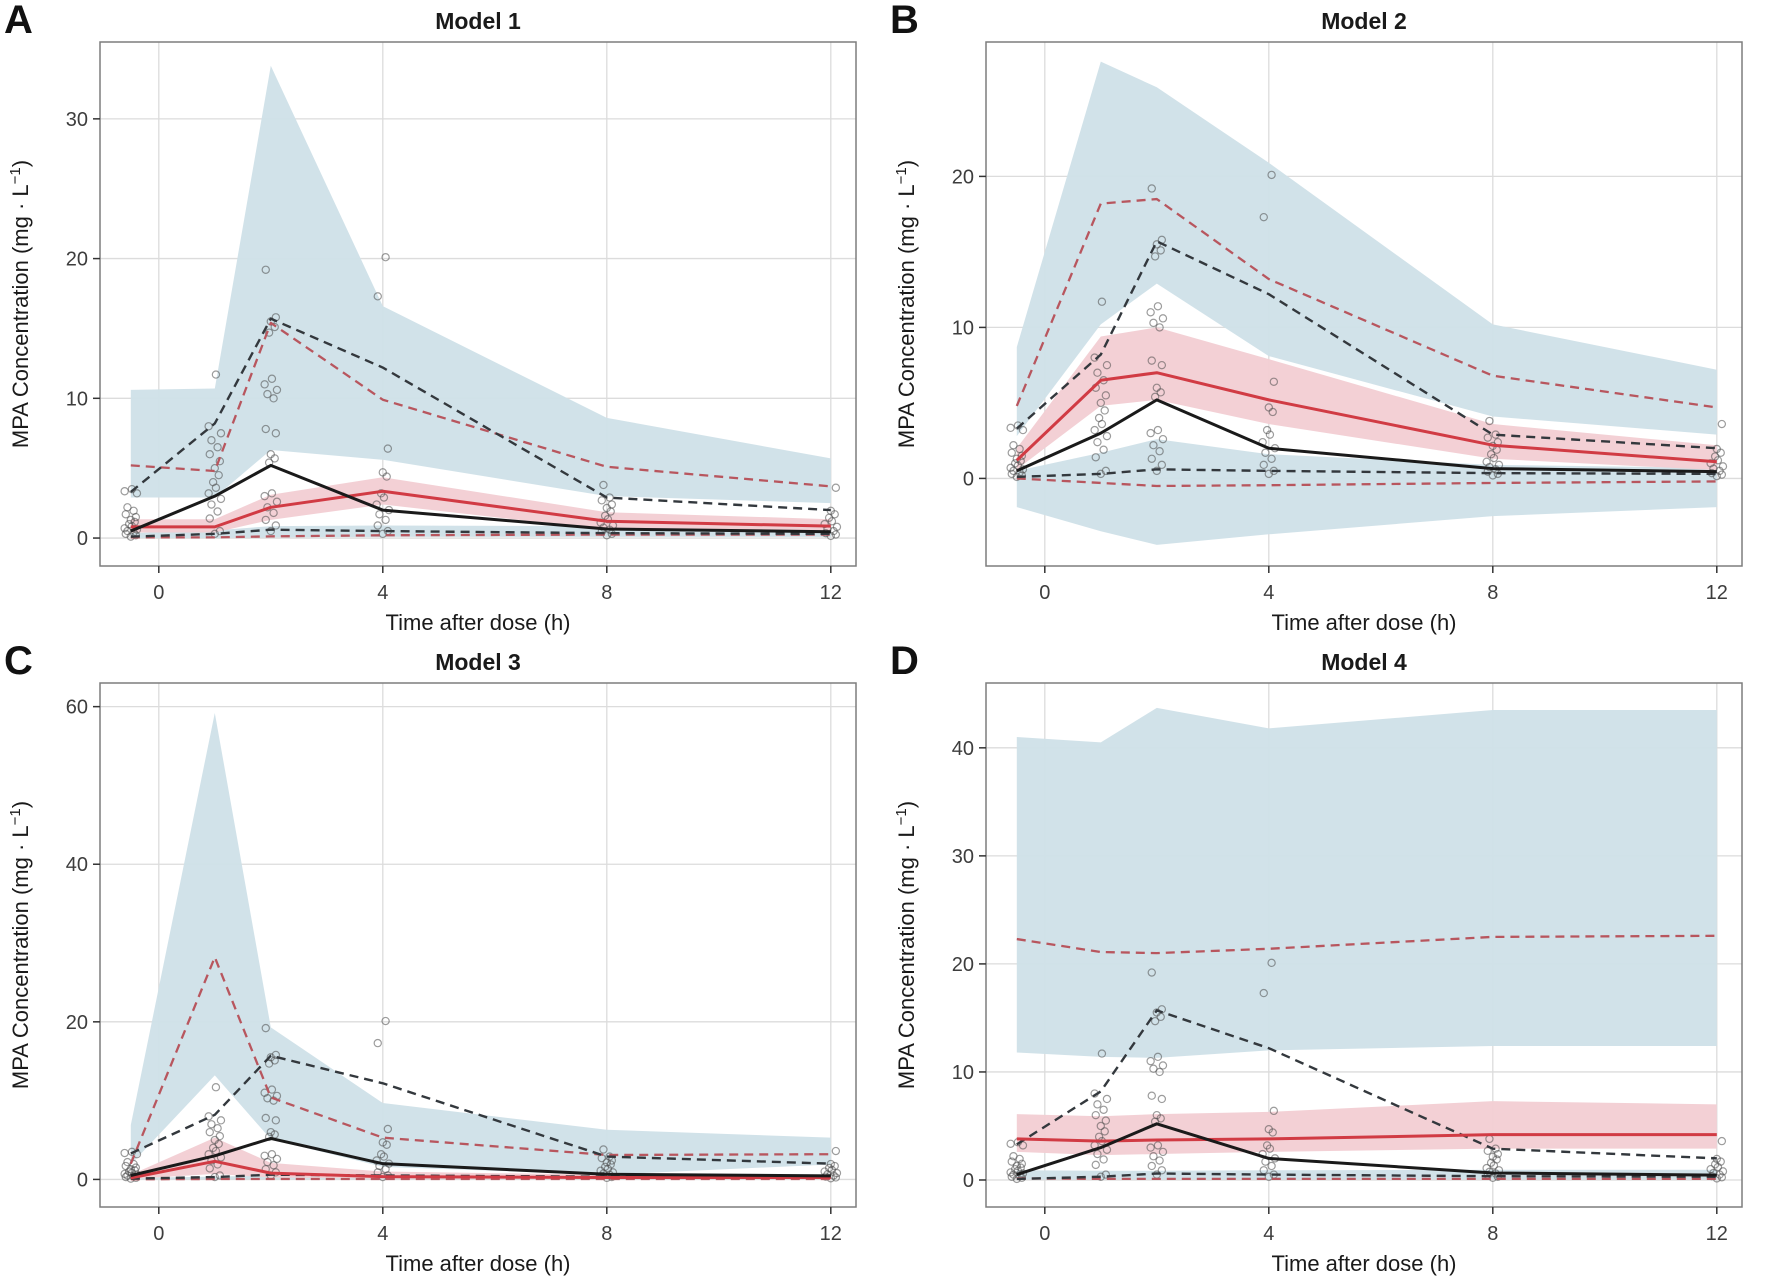 This screenshot has width=1772, height=1283. Describe the element at coordinates (1366, 473) in the screenshot. I see `observed-p025-line` at that location.